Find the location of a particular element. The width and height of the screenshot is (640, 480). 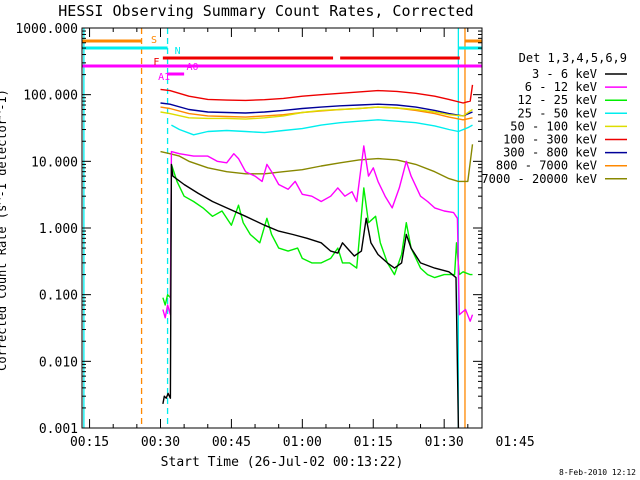

x-tick-label: 00:30 is located at coordinates (160, 442).